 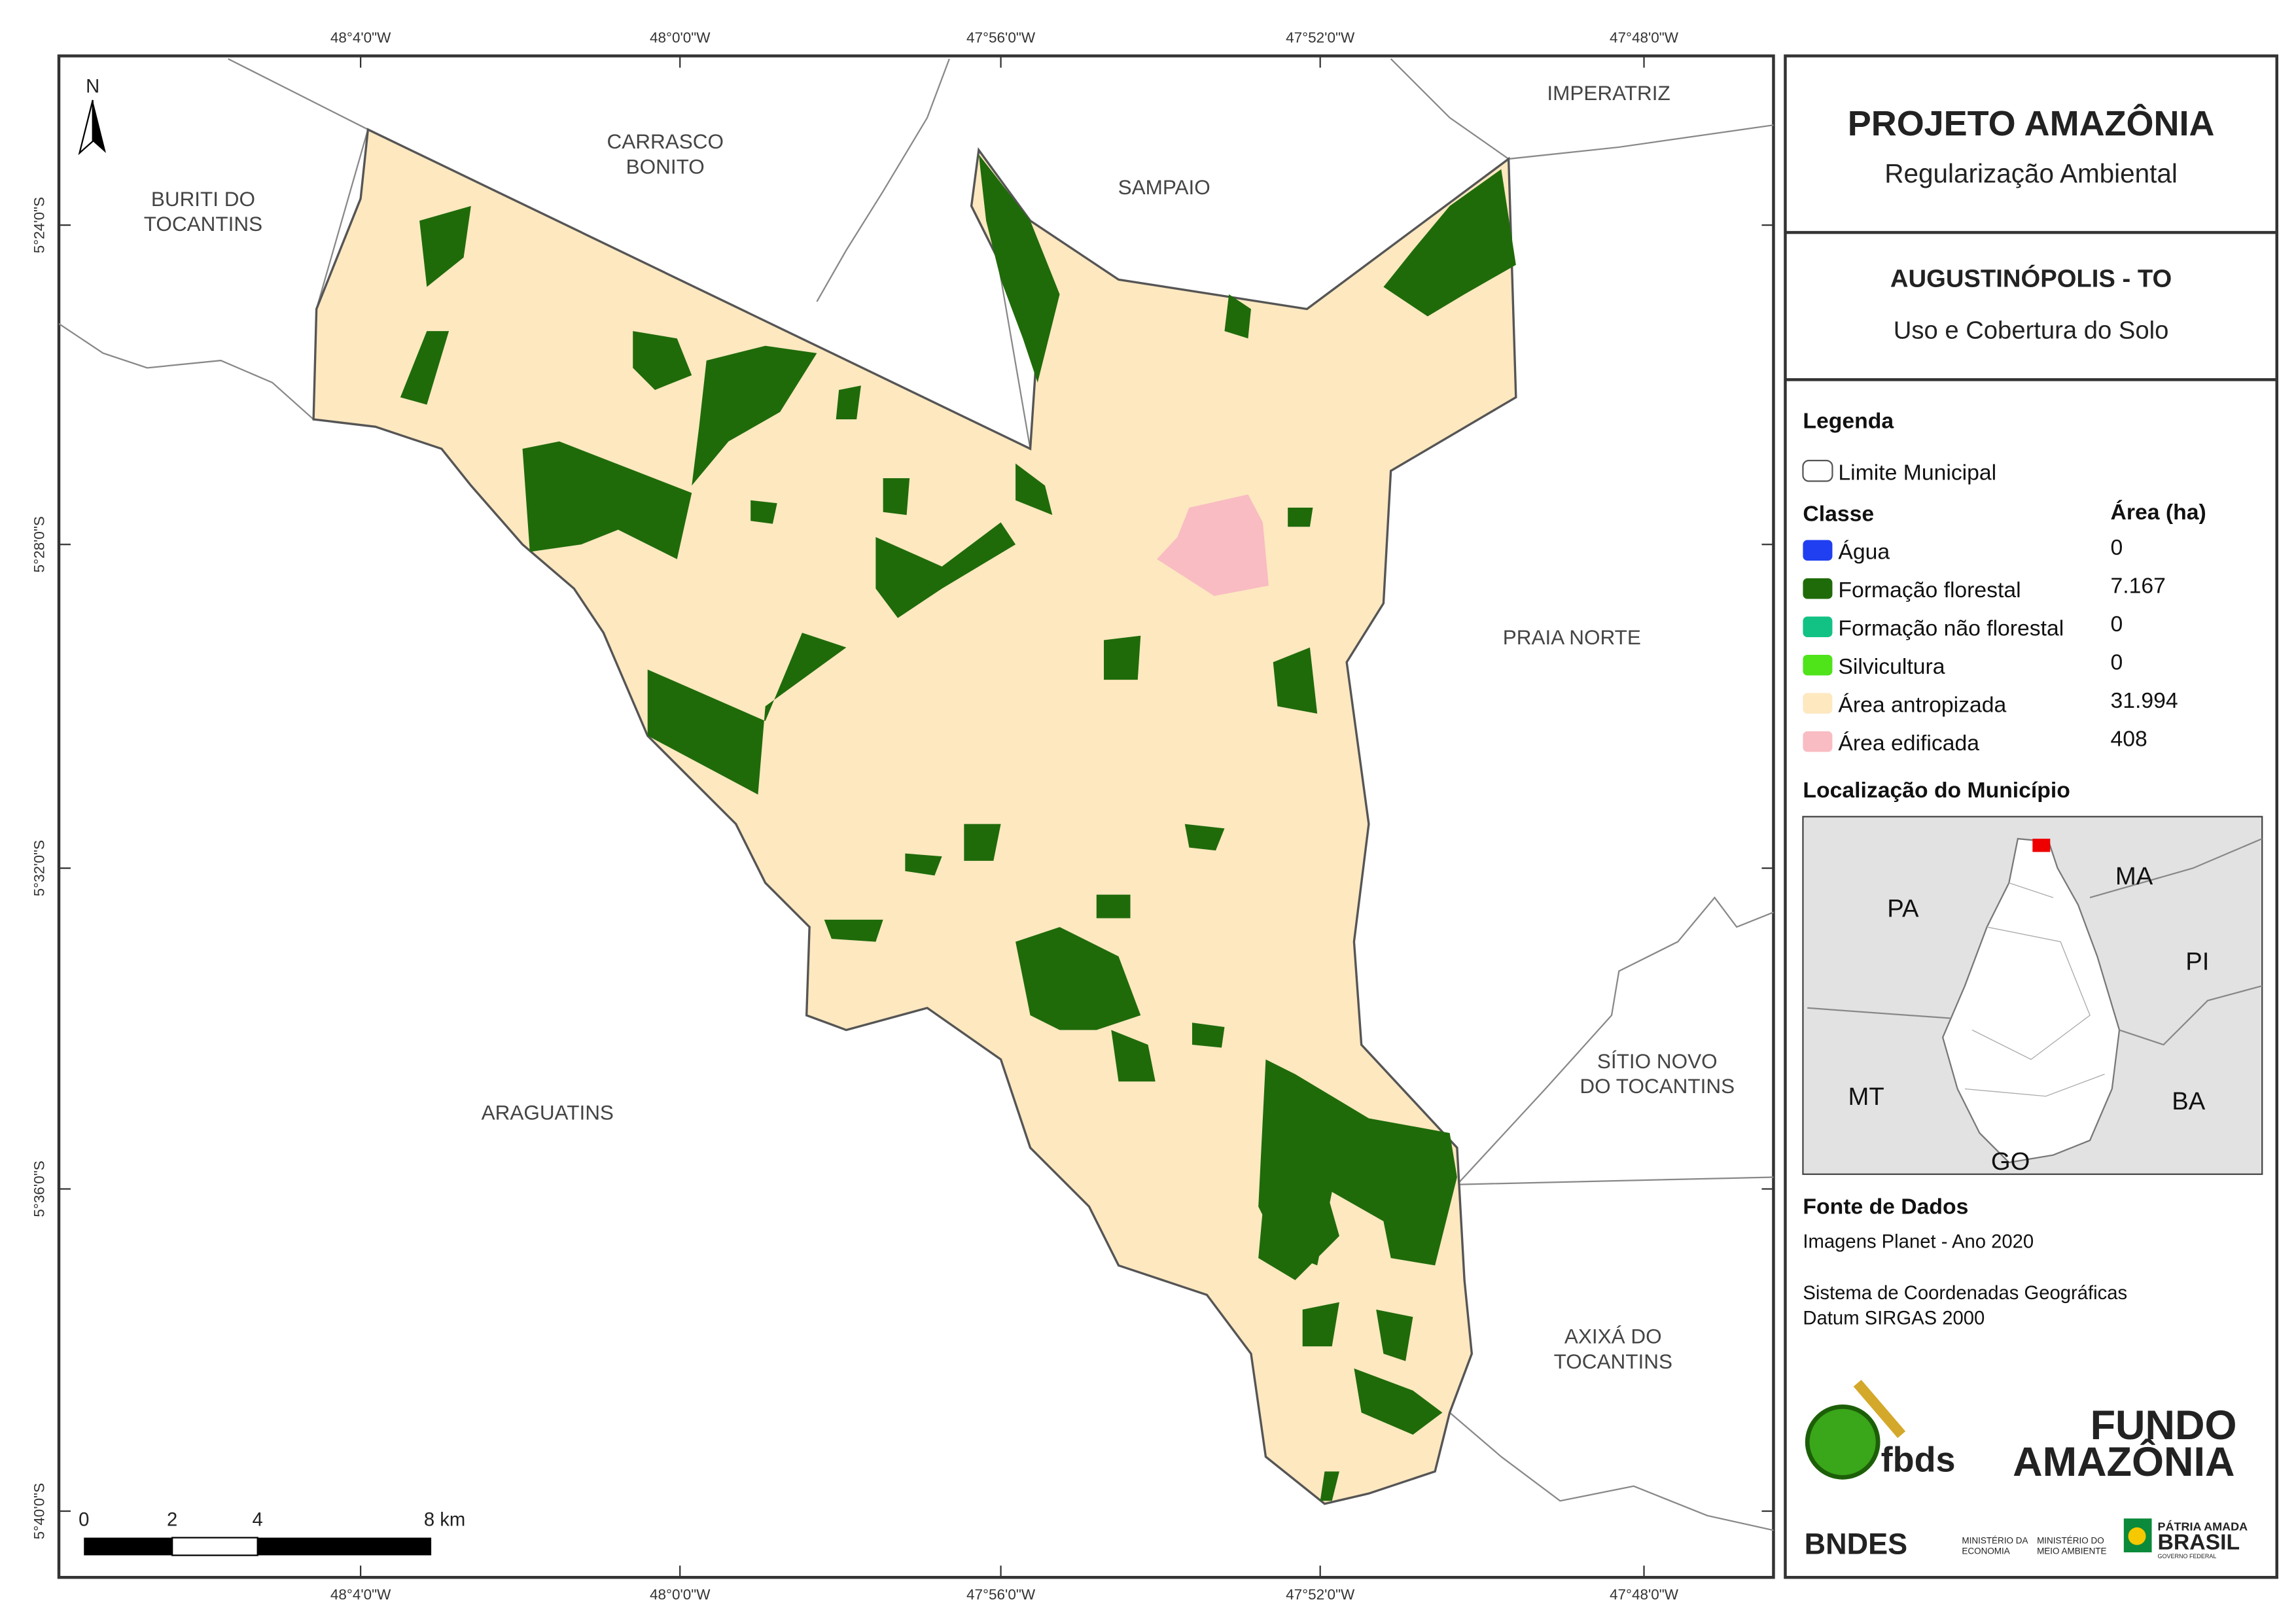 I want to click on state-label: MT, so click(x=1866, y=1097).